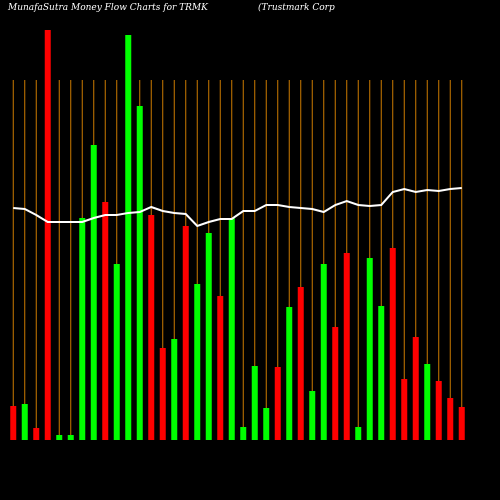 Image resolution: width=500 pixels, height=500 pixels. Describe the element at coordinates (237, 207) in the screenshot. I see `money-flow-line` at that location.